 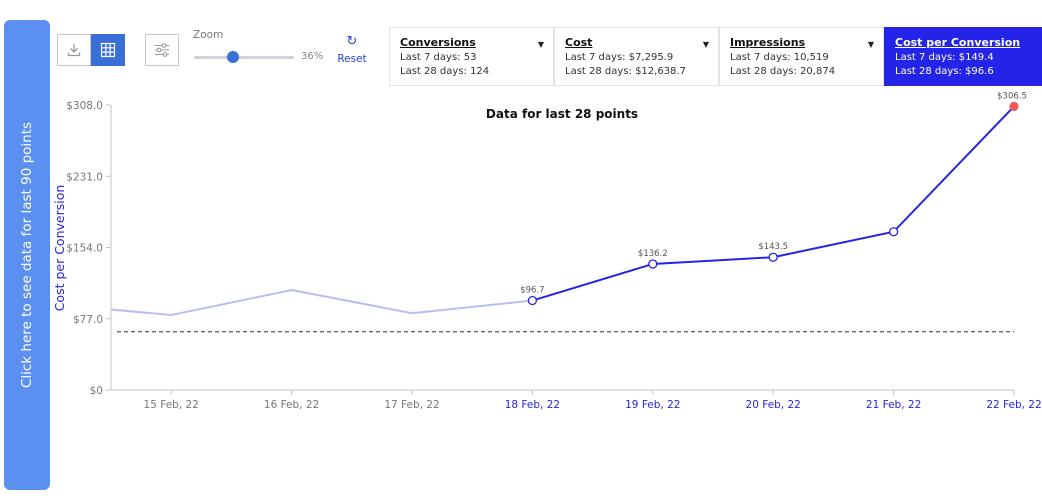 What do you see at coordinates (893, 405) in the screenshot?
I see `x-tick-label: 21 Feb, 22` at bounding box center [893, 405].